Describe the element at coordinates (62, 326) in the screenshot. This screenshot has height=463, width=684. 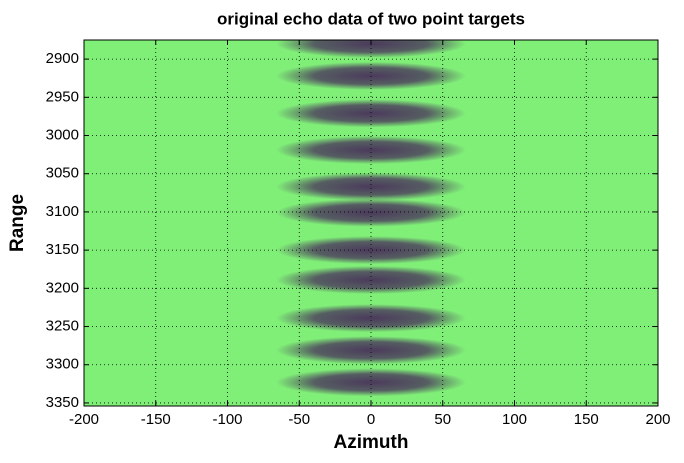
I see `y-tick-label: 3250` at that location.